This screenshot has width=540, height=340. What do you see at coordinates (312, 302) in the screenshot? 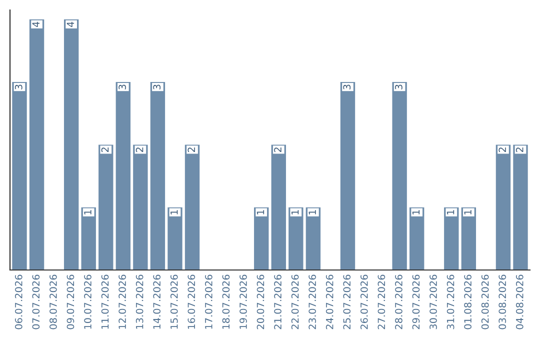
I see `x-tick-label: 23.07.2026` at bounding box center [312, 302].